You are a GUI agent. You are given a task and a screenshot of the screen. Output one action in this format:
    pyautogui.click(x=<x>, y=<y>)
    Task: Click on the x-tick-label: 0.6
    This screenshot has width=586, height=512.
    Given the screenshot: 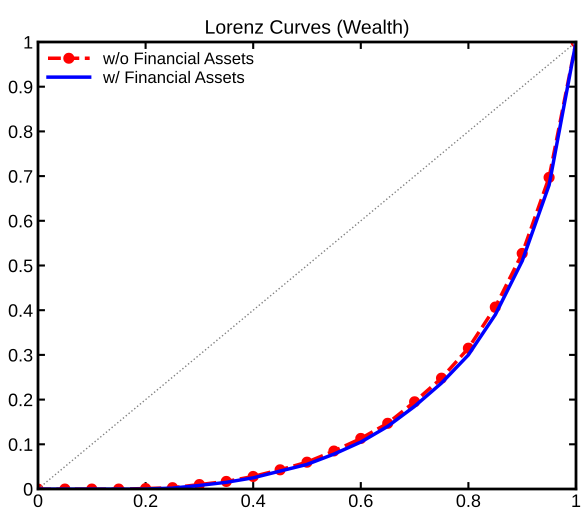 What is the action you would take?
    pyautogui.click(x=360, y=501)
    